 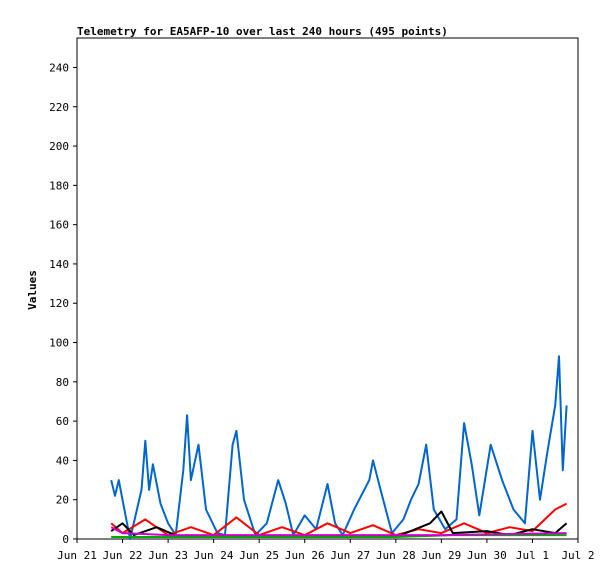 What do you see at coordinates (259, 555) in the screenshot?
I see `x-tick-label: Jun 25` at bounding box center [259, 555].